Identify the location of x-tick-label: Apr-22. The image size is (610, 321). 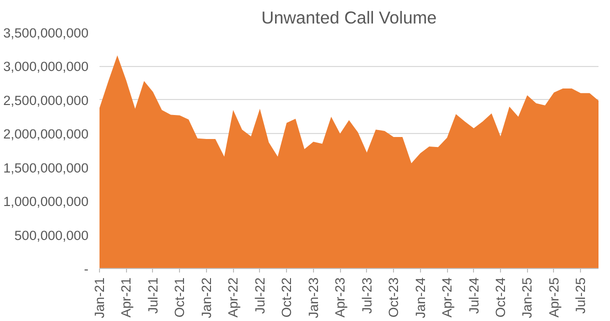
(233, 297).